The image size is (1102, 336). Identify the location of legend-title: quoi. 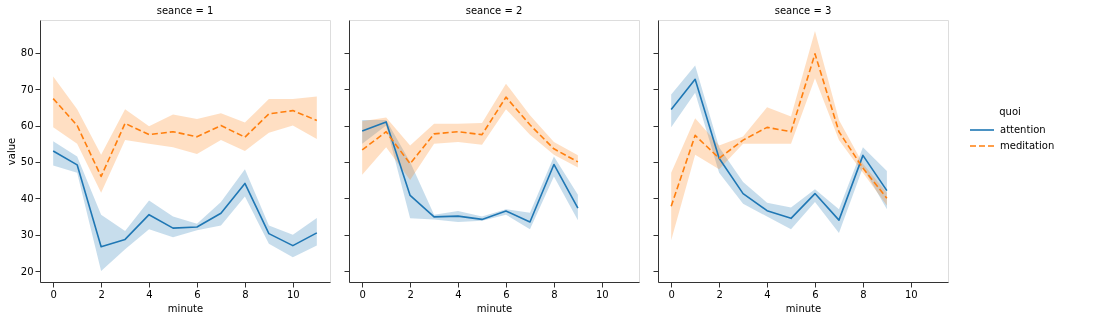
(1010, 111).